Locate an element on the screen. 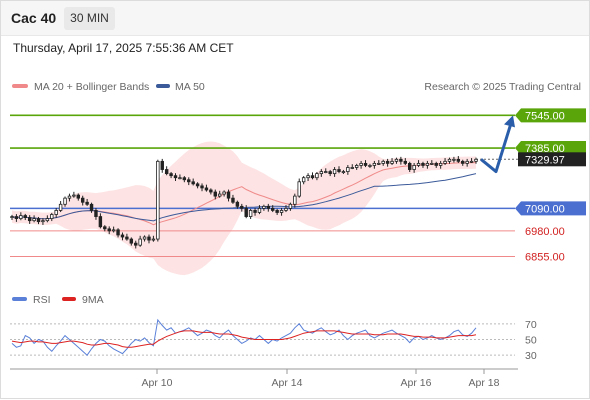  rsi-tick-70: 70 is located at coordinates (531, 325).